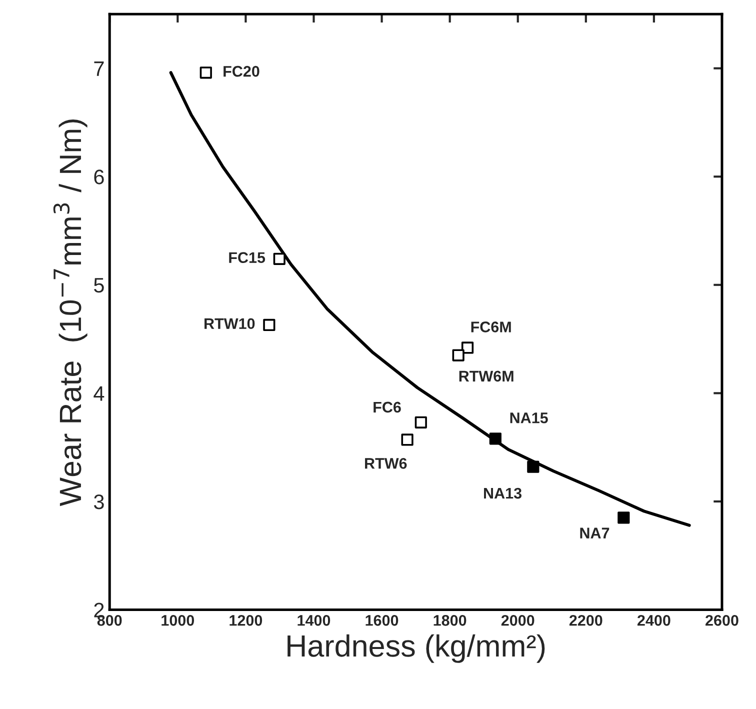  What do you see at coordinates (109, 620) in the screenshot?
I see `x-tick-label: 800` at bounding box center [109, 620].